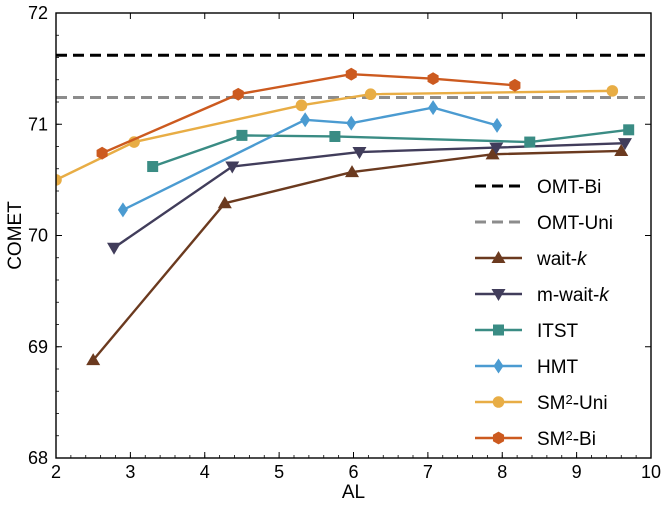 This screenshot has width=665, height=505. Describe the element at coordinates (15, 235) in the screenshot. I see `y-axis-label: COMET` at that location.